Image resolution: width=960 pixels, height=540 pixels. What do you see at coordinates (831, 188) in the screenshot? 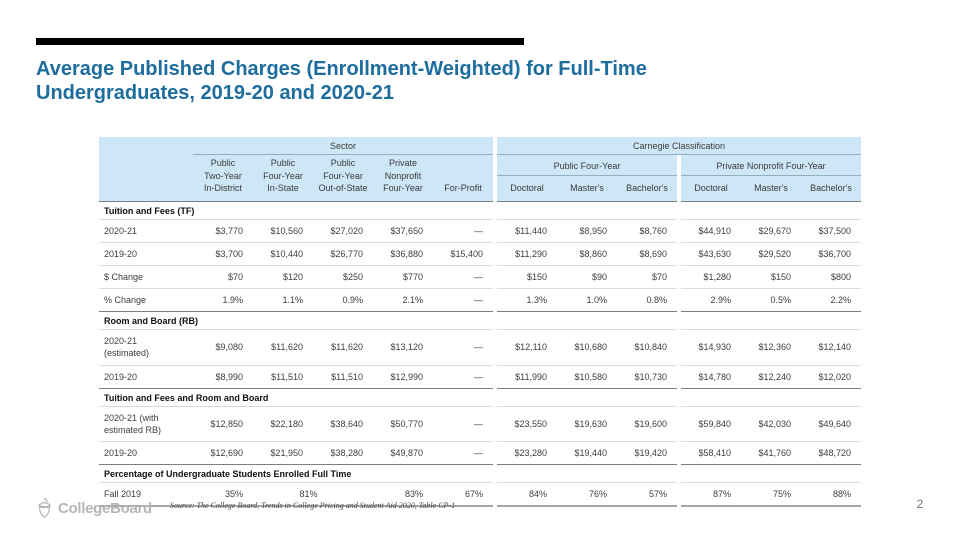
I see `column-header: Bachelor's` at bounding box center [831, 188].